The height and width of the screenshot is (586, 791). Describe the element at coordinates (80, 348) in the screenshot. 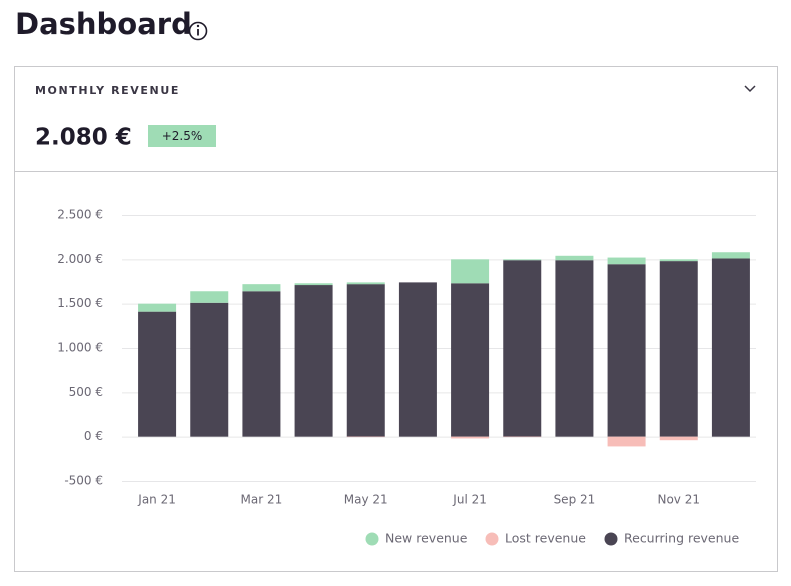

I see `y-tick-label: 1.000 €` at that location.